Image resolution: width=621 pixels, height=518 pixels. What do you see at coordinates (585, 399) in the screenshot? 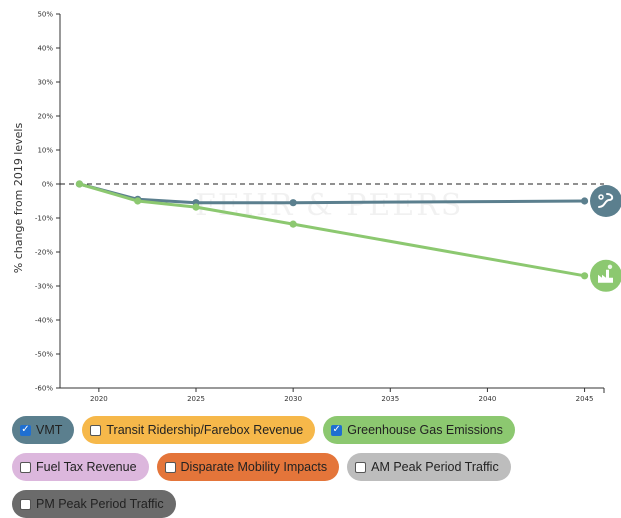
I see `x-tick-label: 2045` at bounding box center [585, 399].